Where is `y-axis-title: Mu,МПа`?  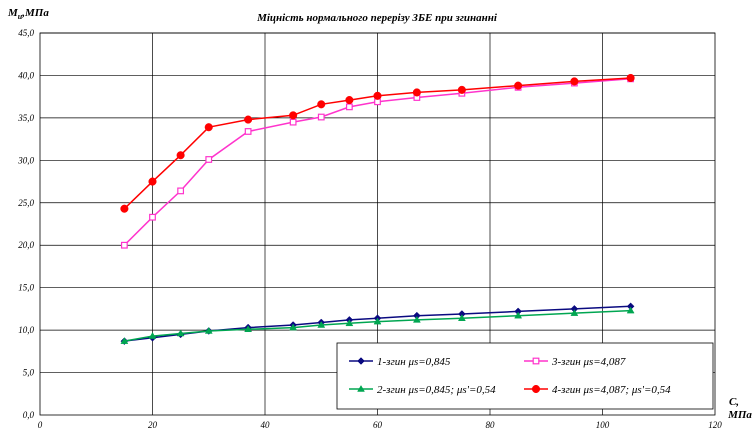
y-axis-title: Mu,МПа is located at coordinates (28, 14).